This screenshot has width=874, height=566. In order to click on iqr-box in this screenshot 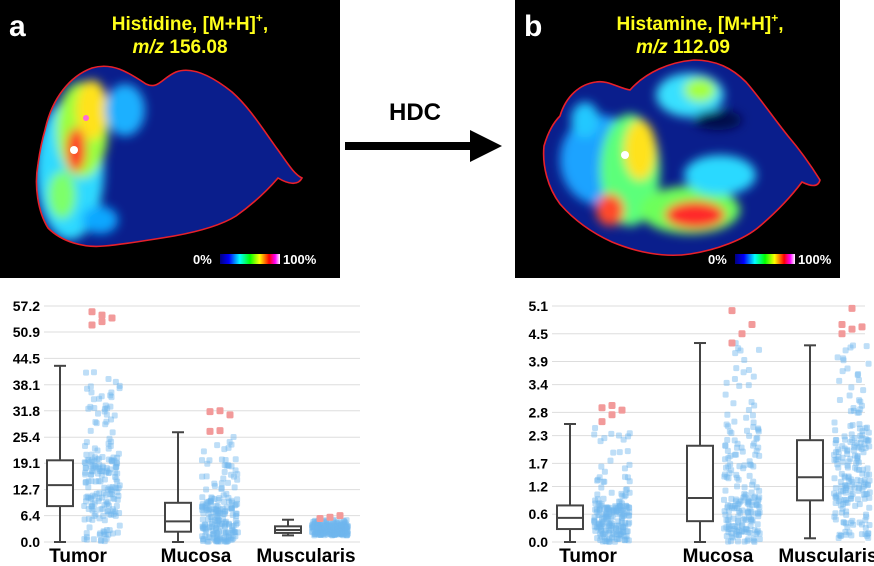, I will do `click(810, 470)`.